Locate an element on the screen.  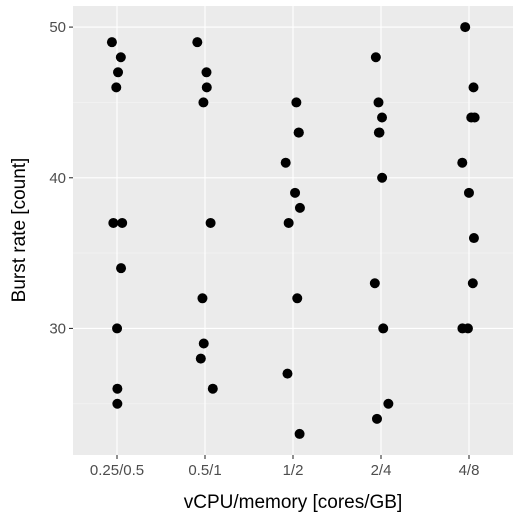
y-tick-labels: 30 40 50 is located at coordinates (57, 178).